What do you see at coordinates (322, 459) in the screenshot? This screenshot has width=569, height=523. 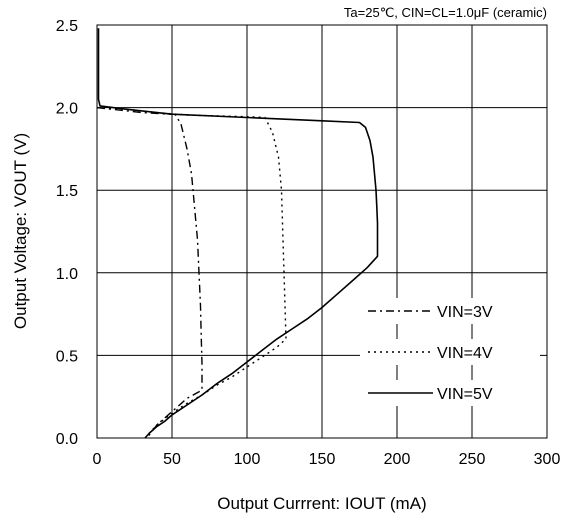 I see `x-tick-label: 150` at bounding box center [322, 459].